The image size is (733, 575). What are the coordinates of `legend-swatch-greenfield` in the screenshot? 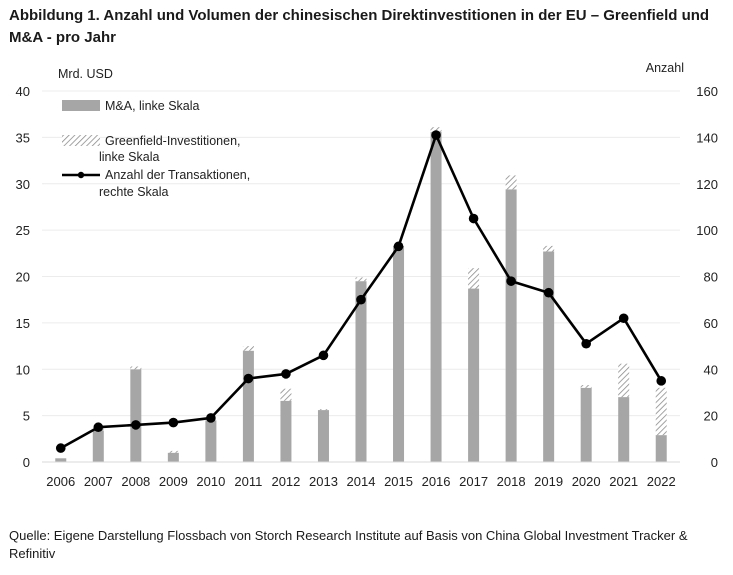 It's located at (81, 140).